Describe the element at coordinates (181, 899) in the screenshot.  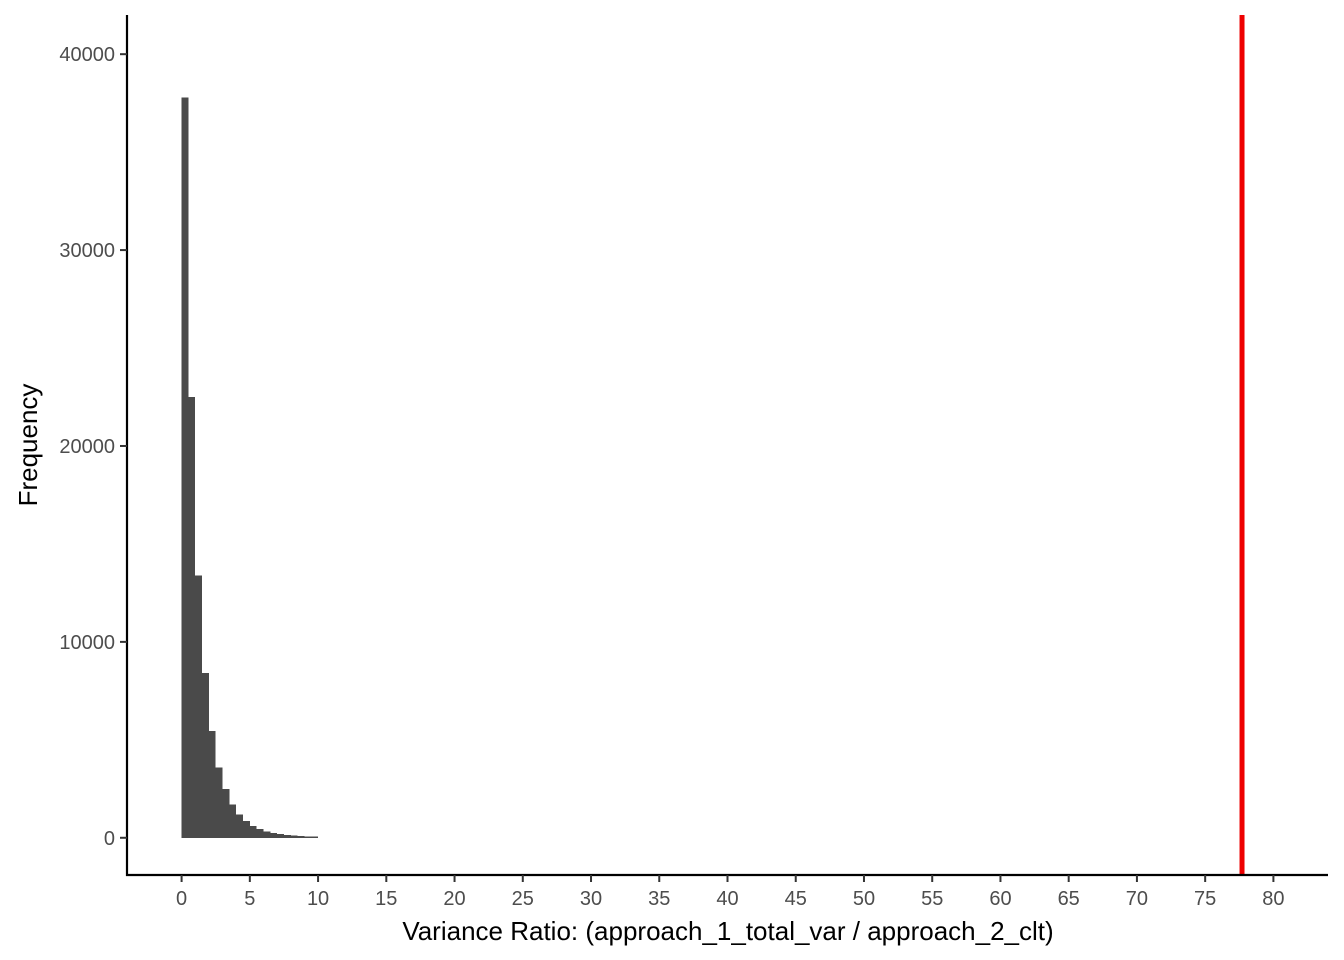
I see `x-tick-label: 0` at that location.